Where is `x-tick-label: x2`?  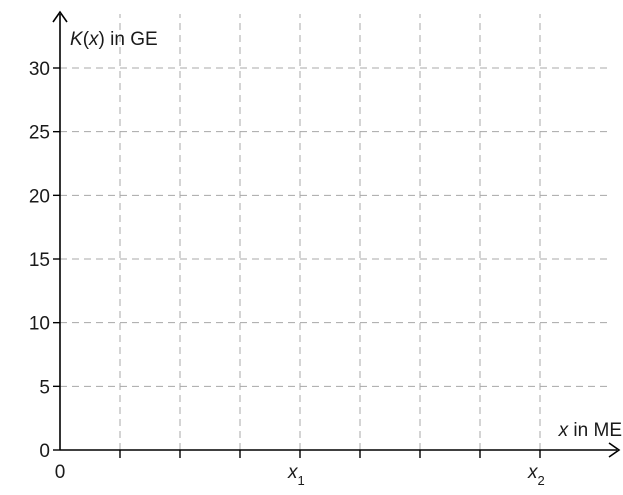
x-tick-label: x2 is located at coordinates (536, 475).